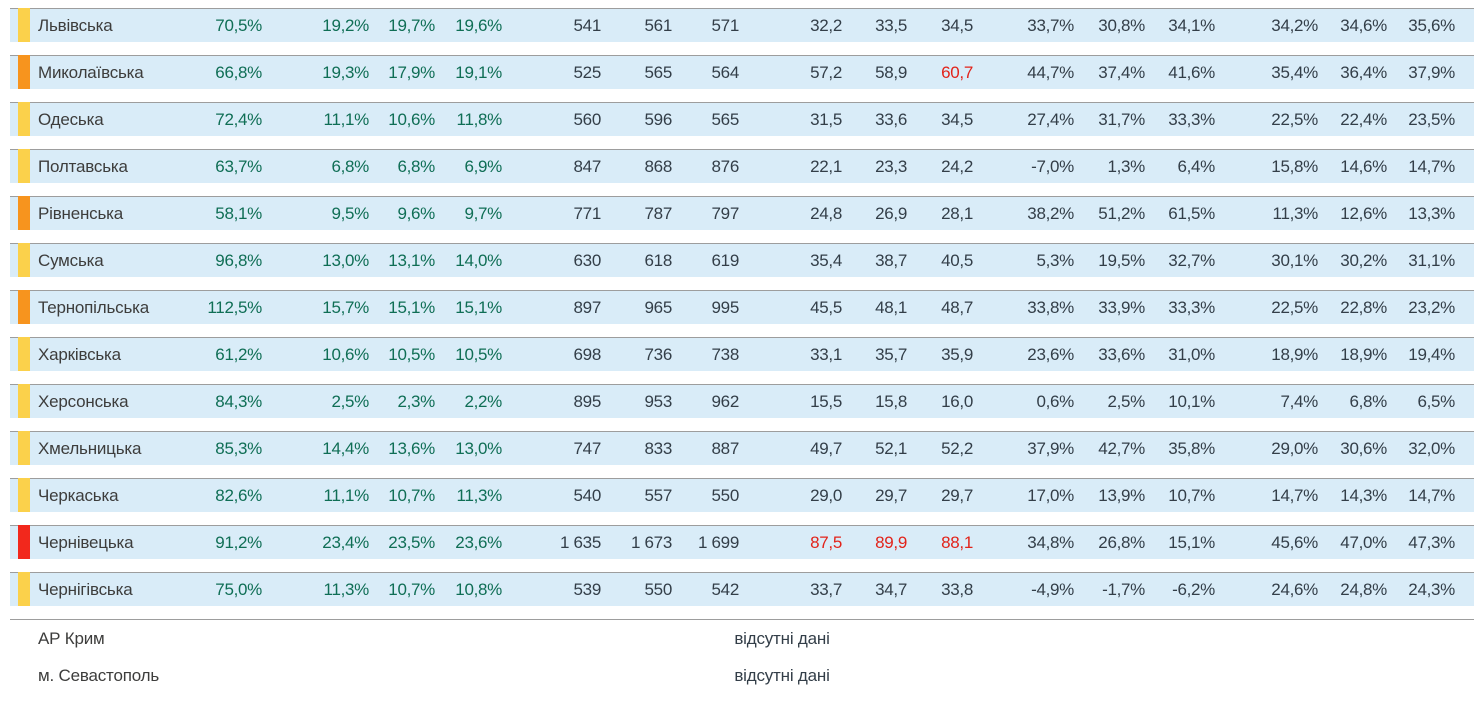 The height and width of the screenshot is (702, 1474). I want to click on value-cell: 33,5, so click(891, 25).